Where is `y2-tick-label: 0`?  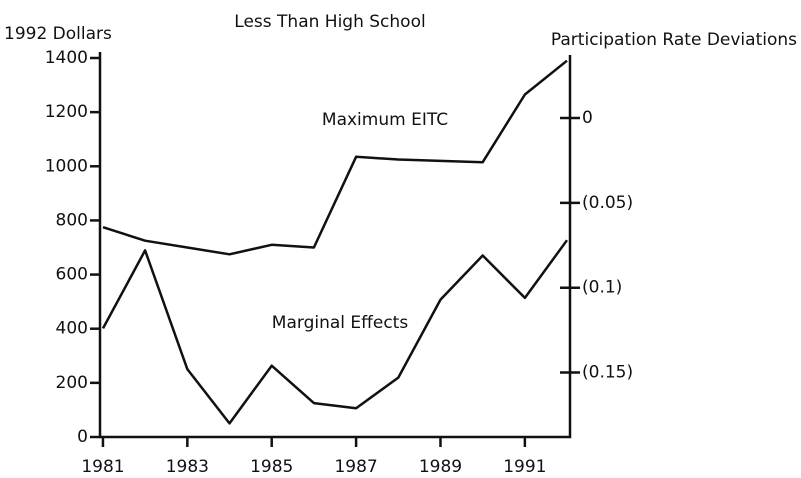 y2-tick-label: 0 is located at coordinates (587, 118).